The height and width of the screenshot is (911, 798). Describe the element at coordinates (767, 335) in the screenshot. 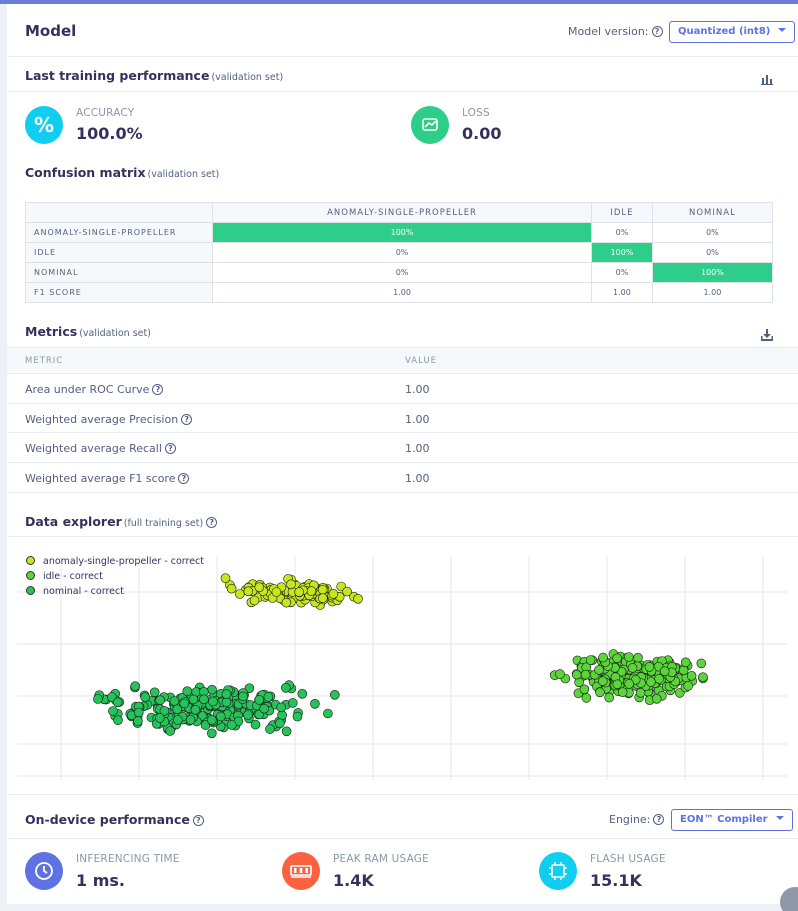

I see `download-icon` at that location.